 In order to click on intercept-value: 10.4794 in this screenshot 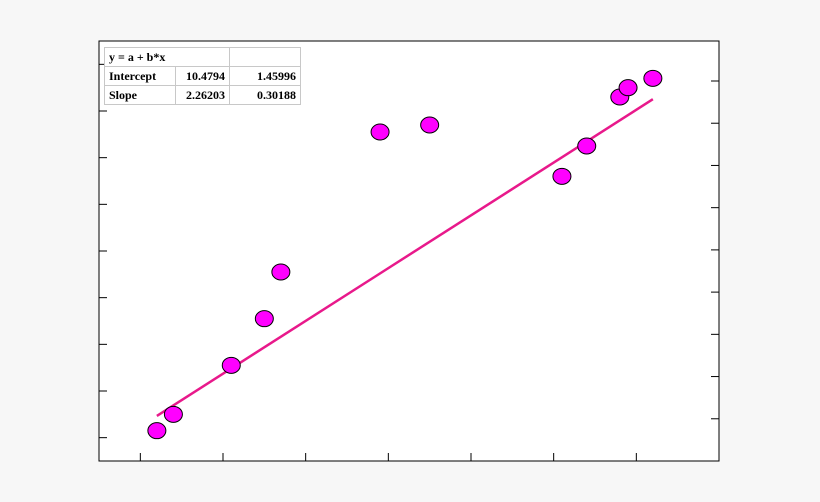, I will do `click(202, 76)`.